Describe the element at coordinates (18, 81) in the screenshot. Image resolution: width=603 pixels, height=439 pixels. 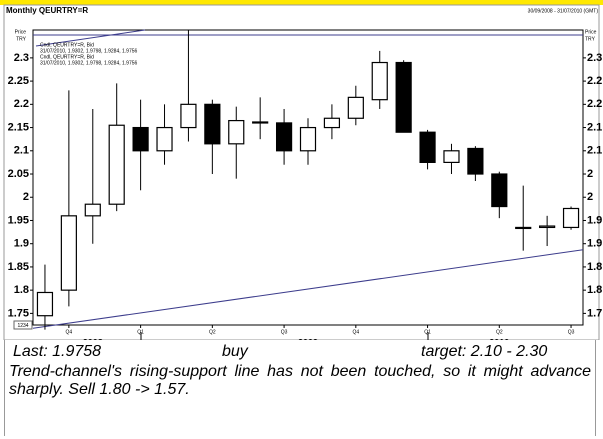
I see `y-tick-label: 2.25` at that location.